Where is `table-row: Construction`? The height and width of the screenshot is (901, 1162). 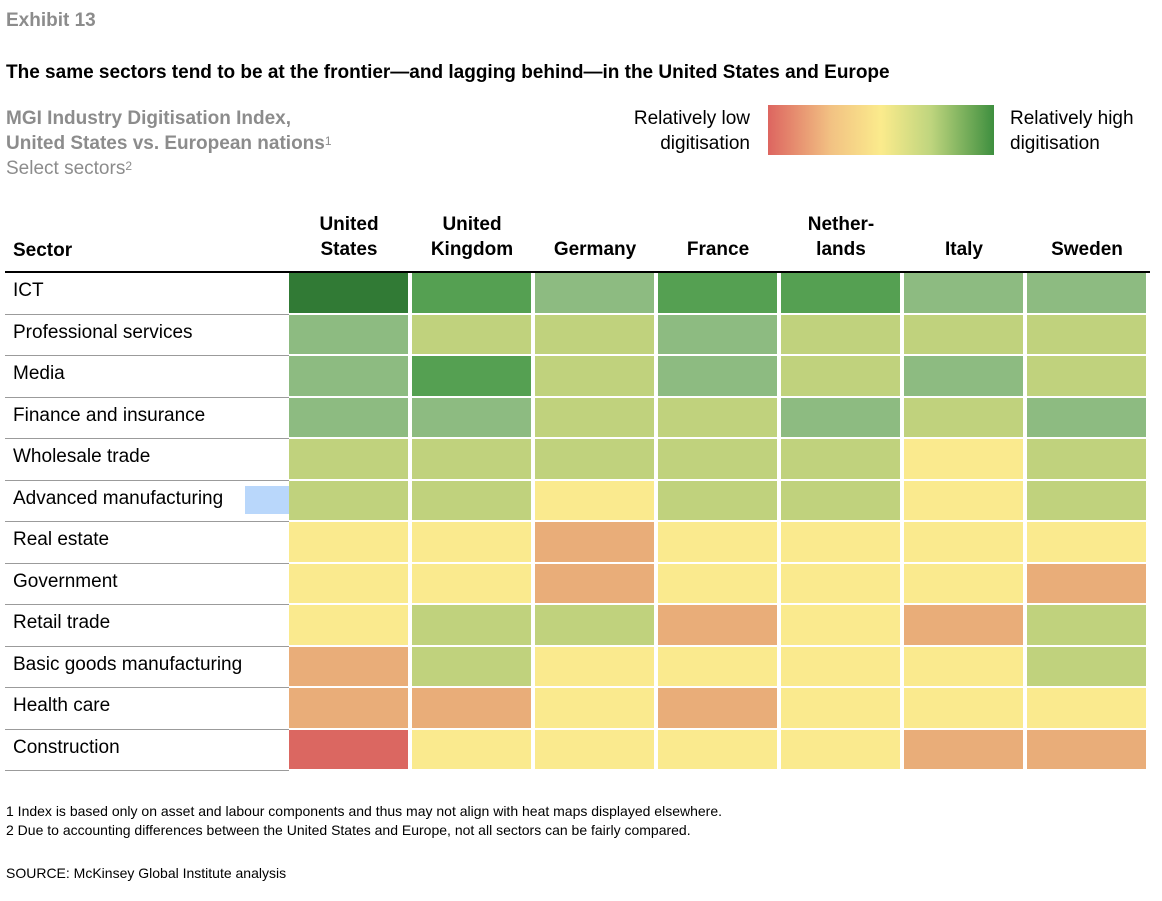
table-row: Construction is located at coordinates (577, 750).